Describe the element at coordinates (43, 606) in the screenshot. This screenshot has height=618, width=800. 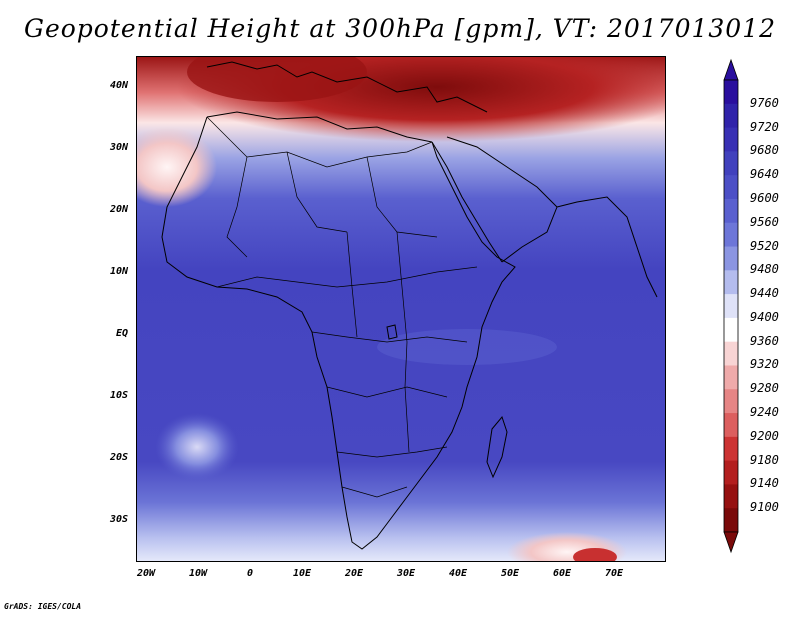
I see `grads-credit: GrADS: IGES/COLA` at that location.